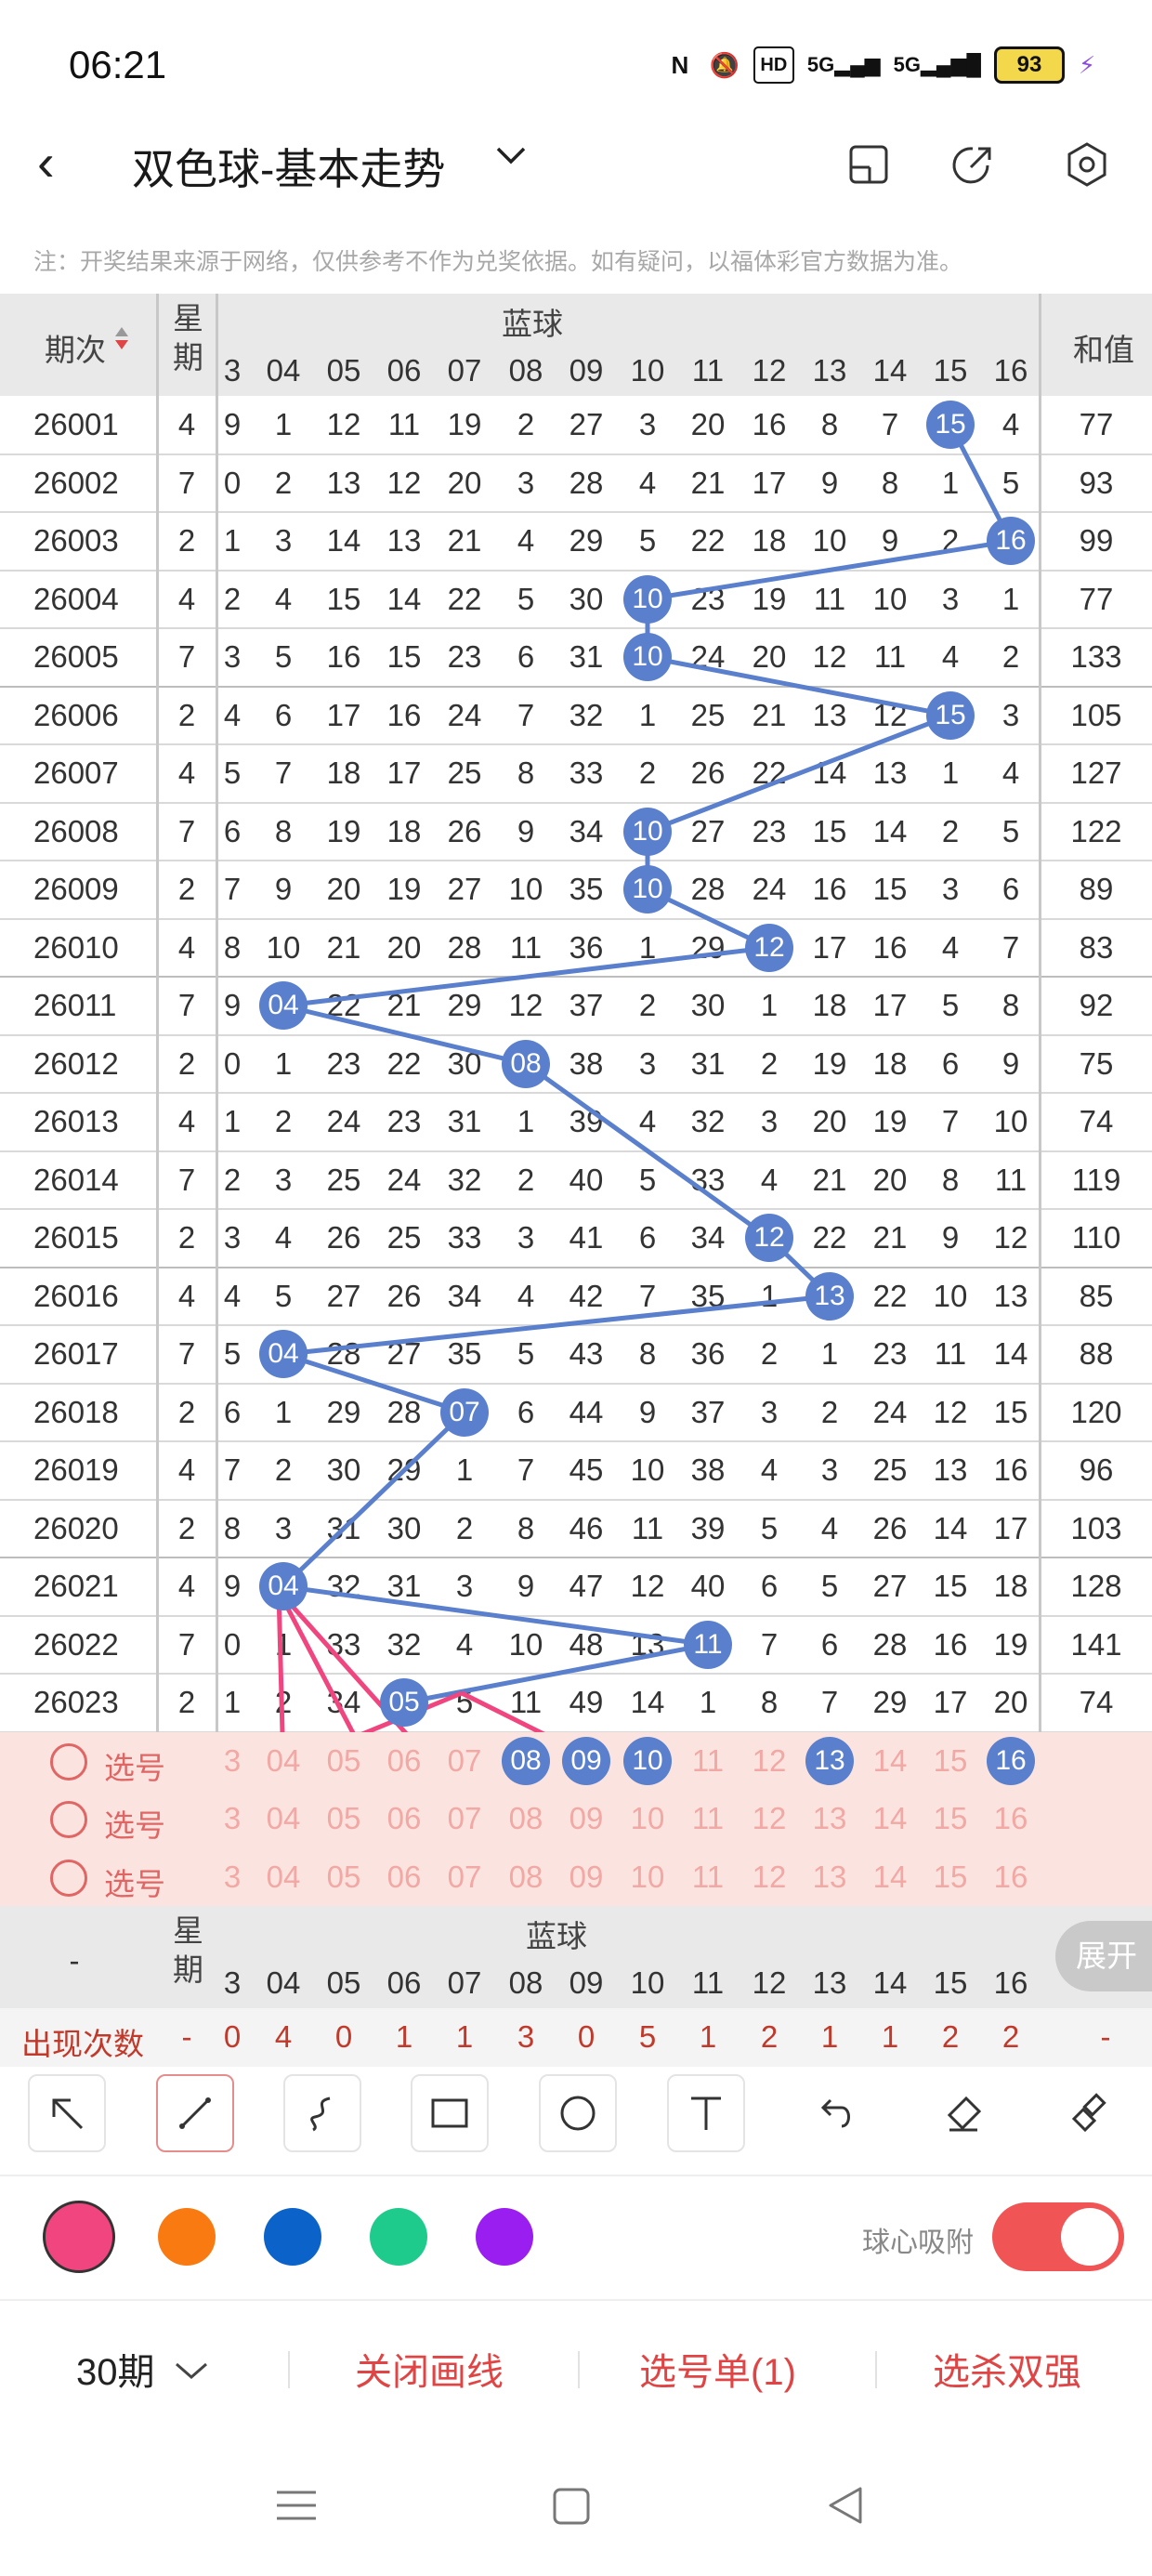  Describe the element at coordinates (429, 2372) in the screenshot. I see `close-lines-button: 关闭画线` at that location.